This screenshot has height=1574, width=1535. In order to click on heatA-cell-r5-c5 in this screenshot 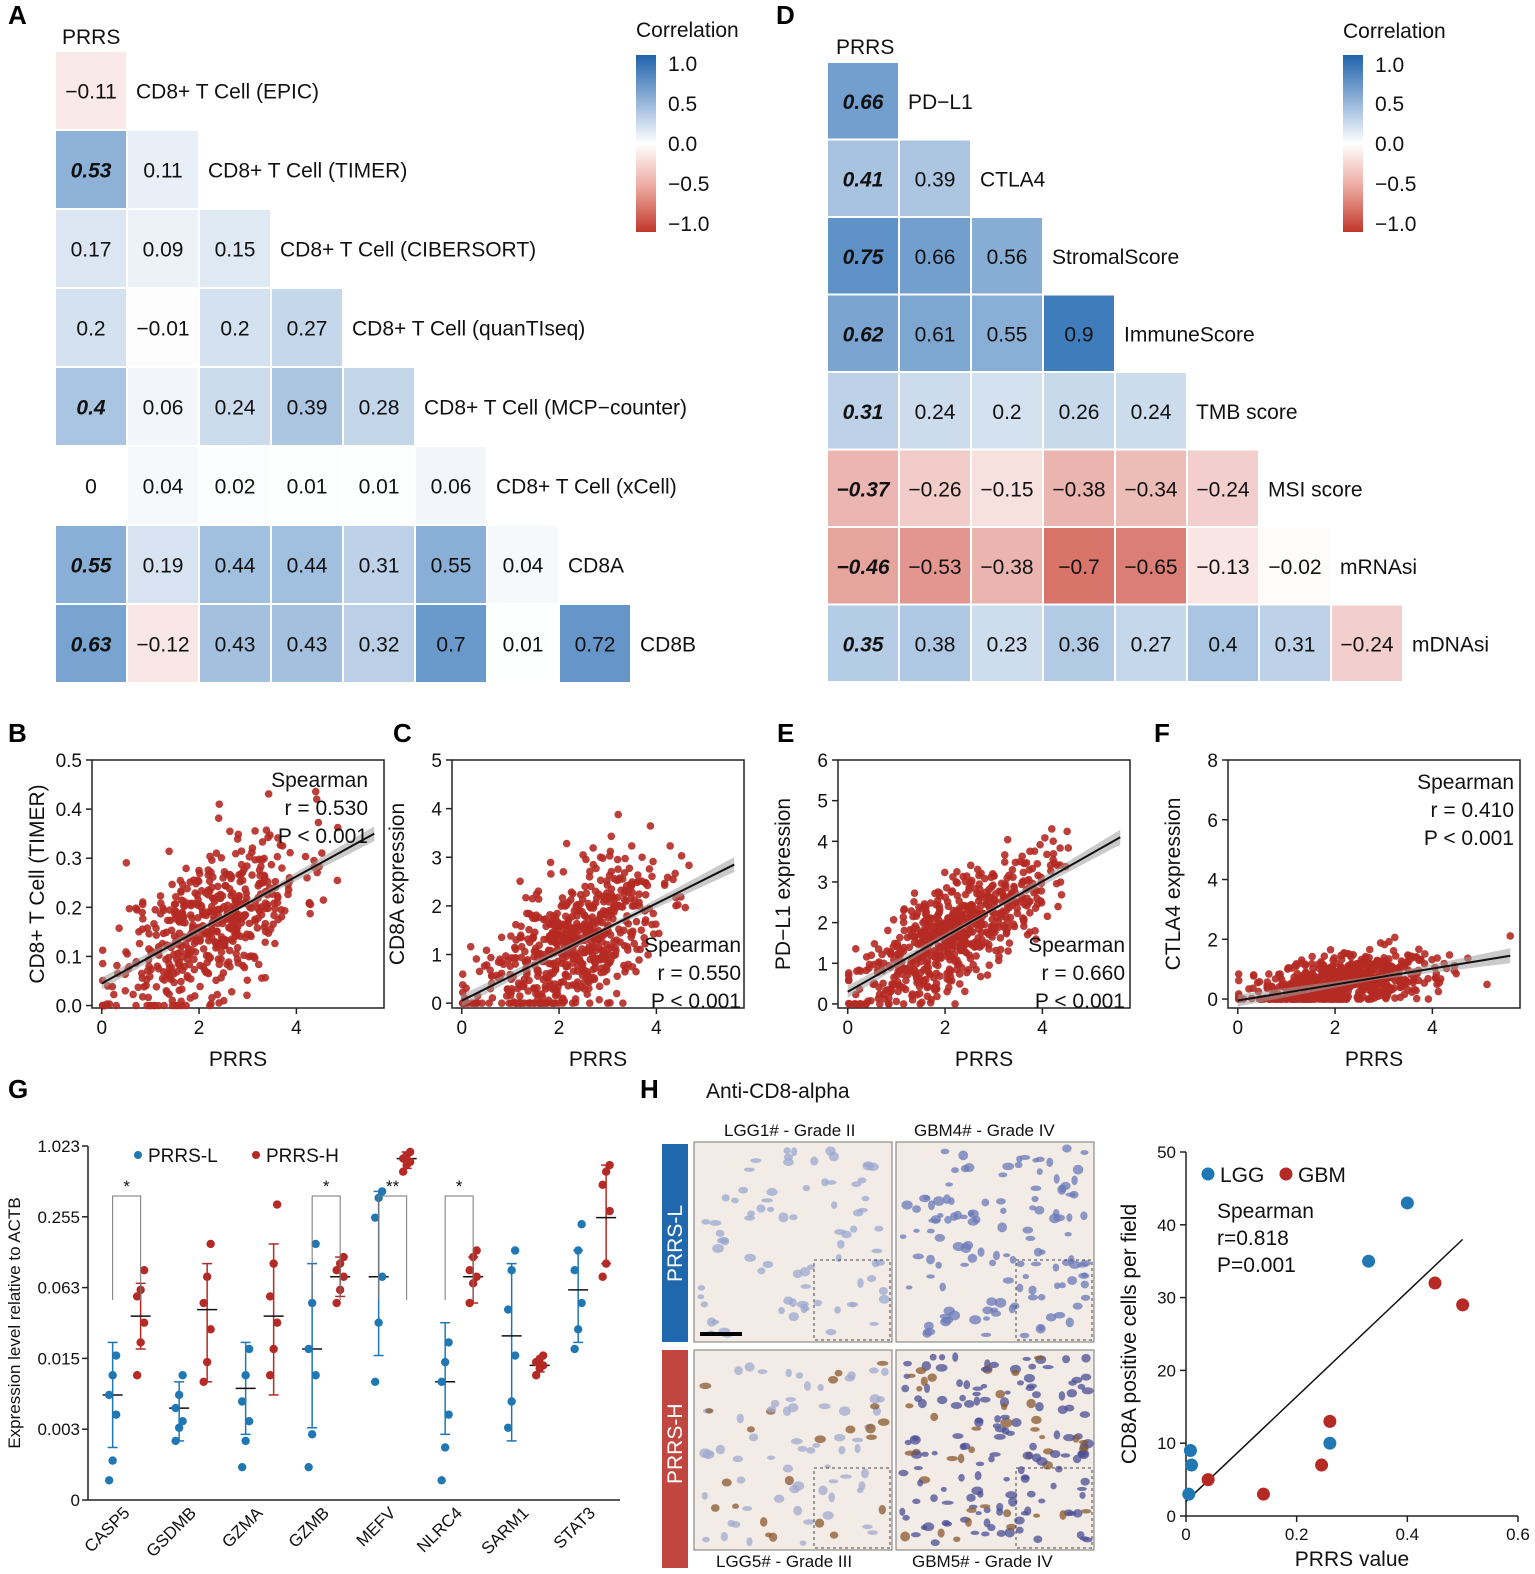, I will do `click(379, 406)`.